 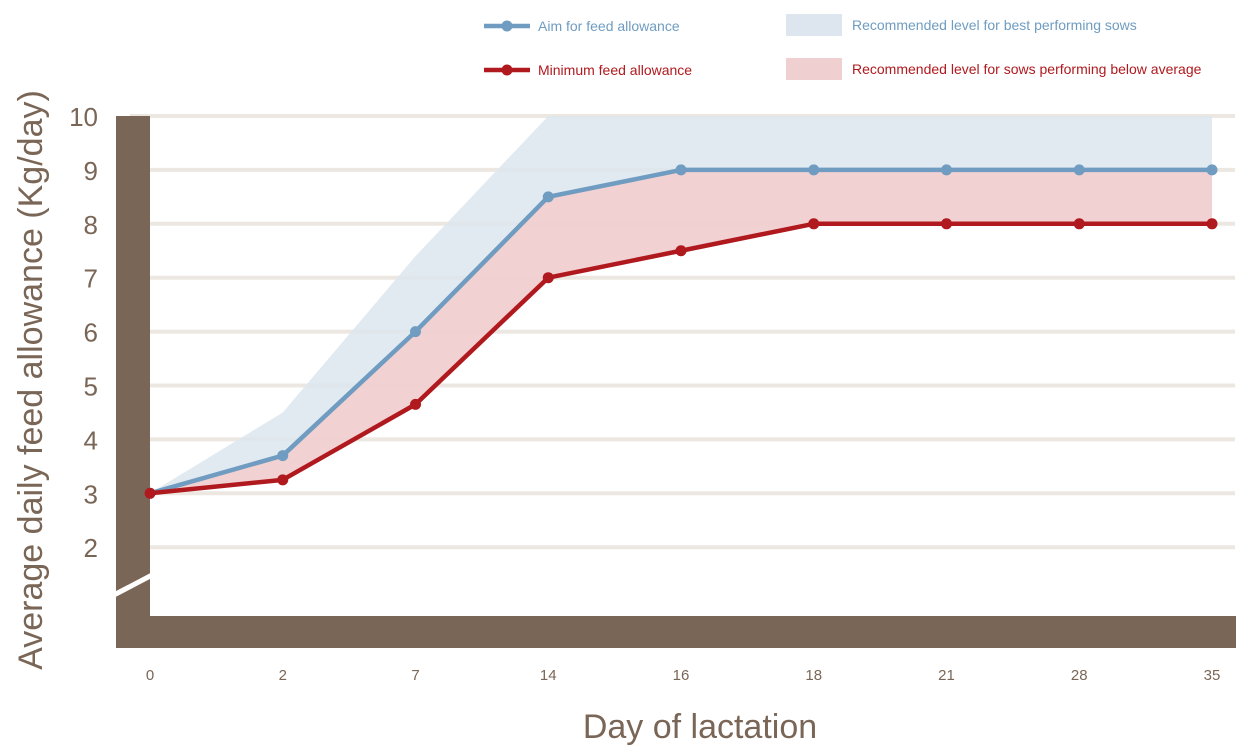 I want to click on y-tick-label: 9, so click(x=91, y=171).